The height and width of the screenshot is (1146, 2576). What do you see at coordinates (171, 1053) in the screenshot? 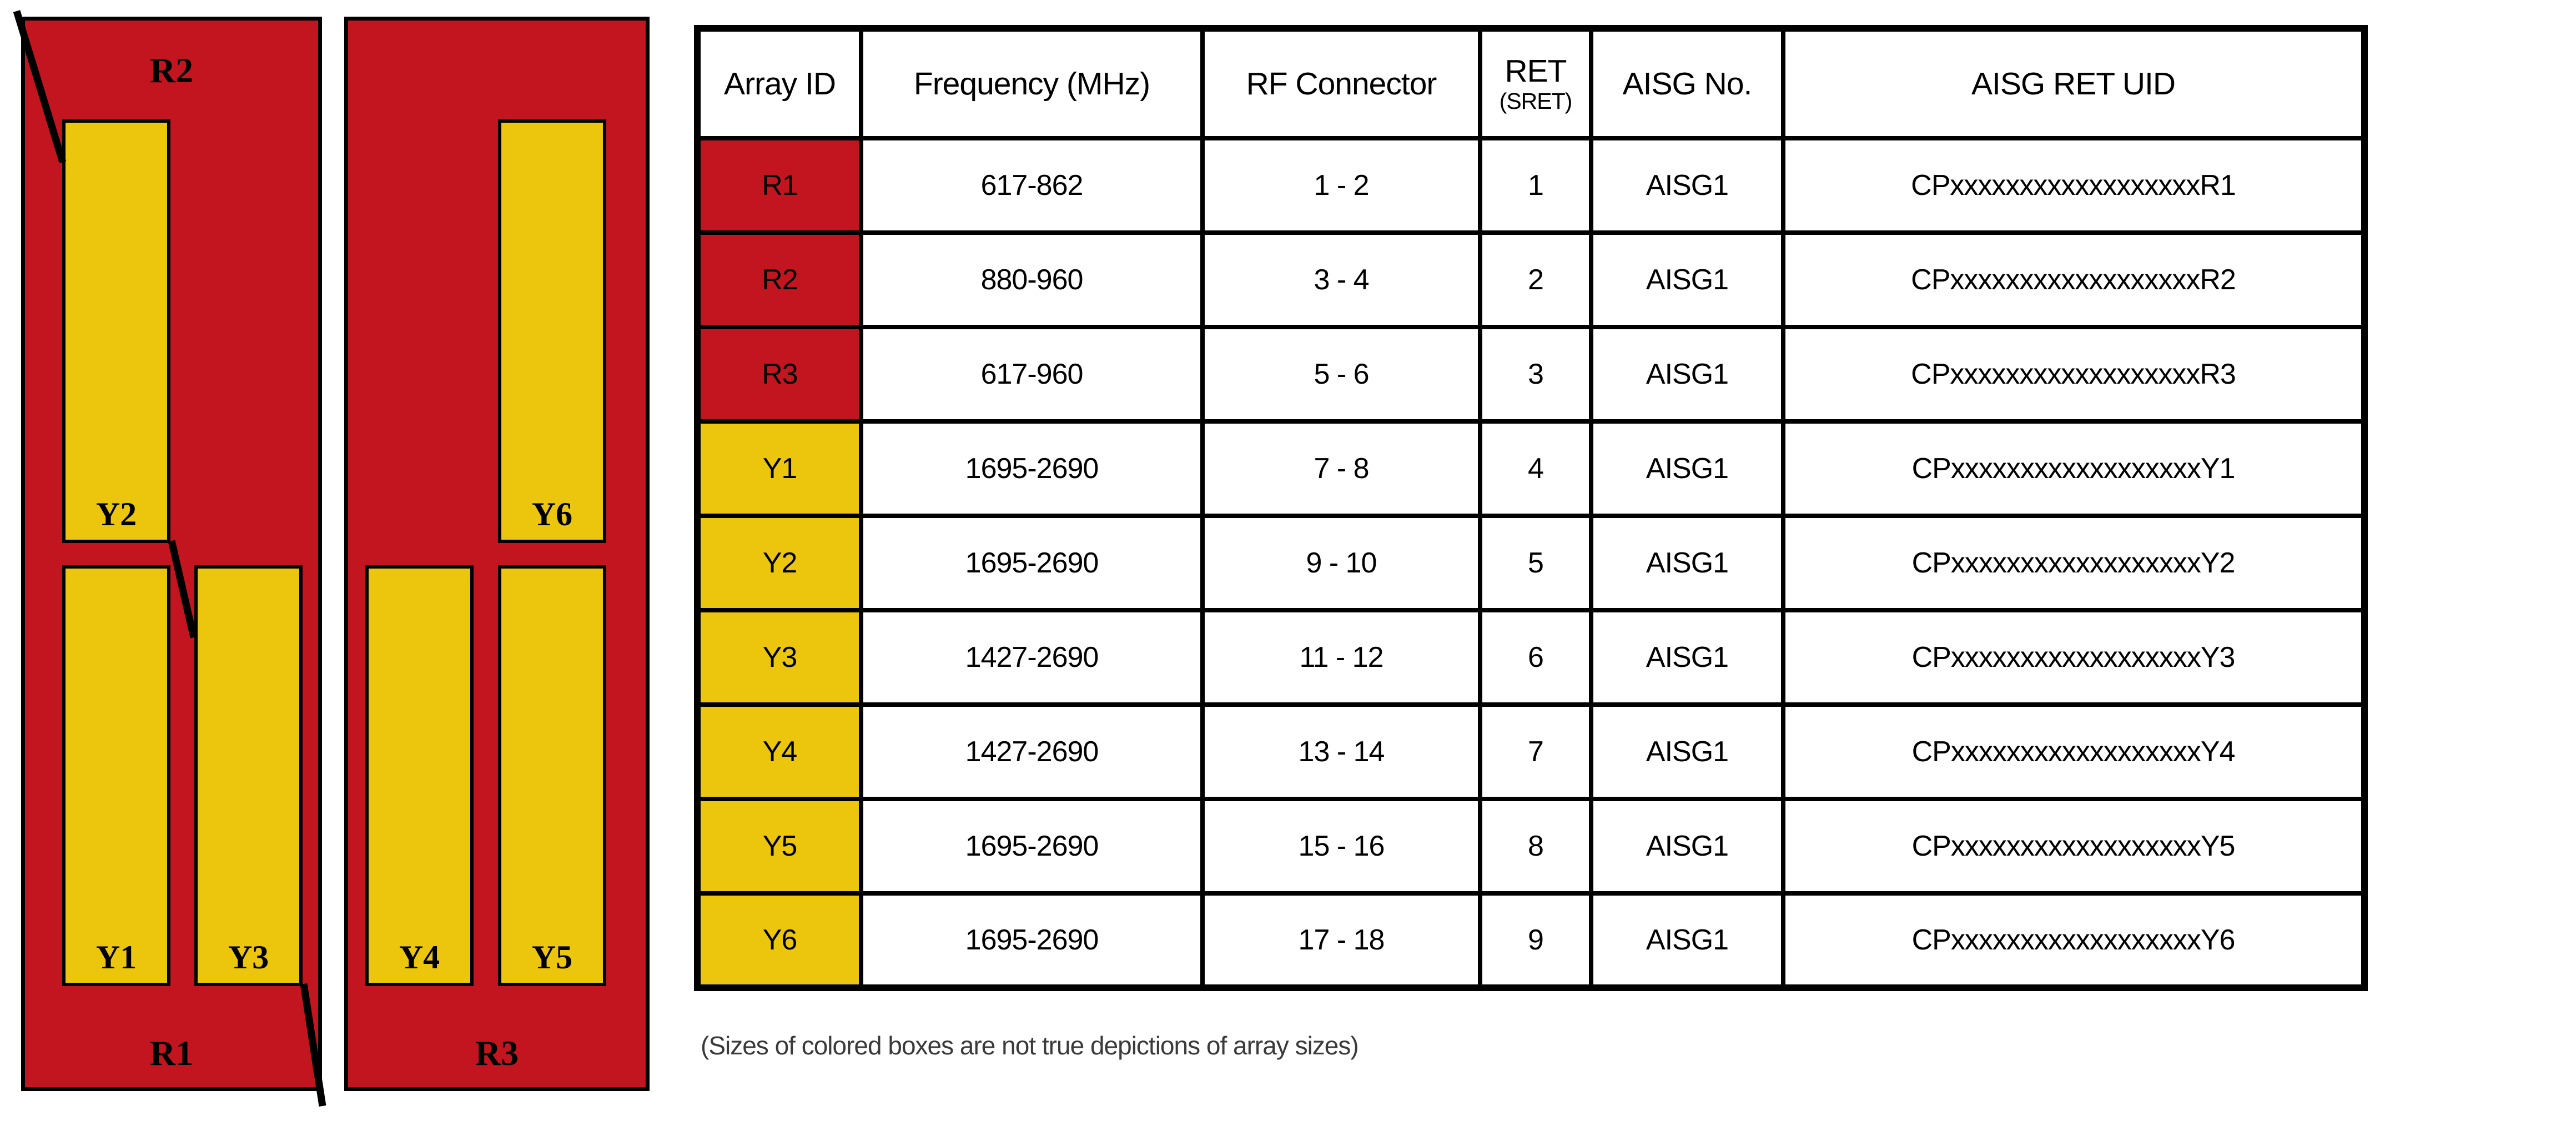
I see `array-label-r1: R1` at bounding box center [171, 1053].